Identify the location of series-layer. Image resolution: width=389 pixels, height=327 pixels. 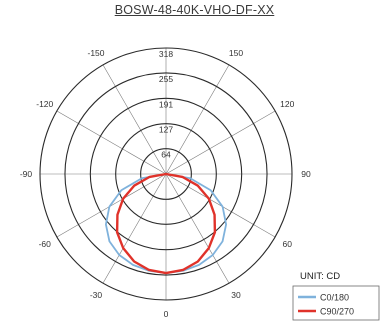
(166, 223).